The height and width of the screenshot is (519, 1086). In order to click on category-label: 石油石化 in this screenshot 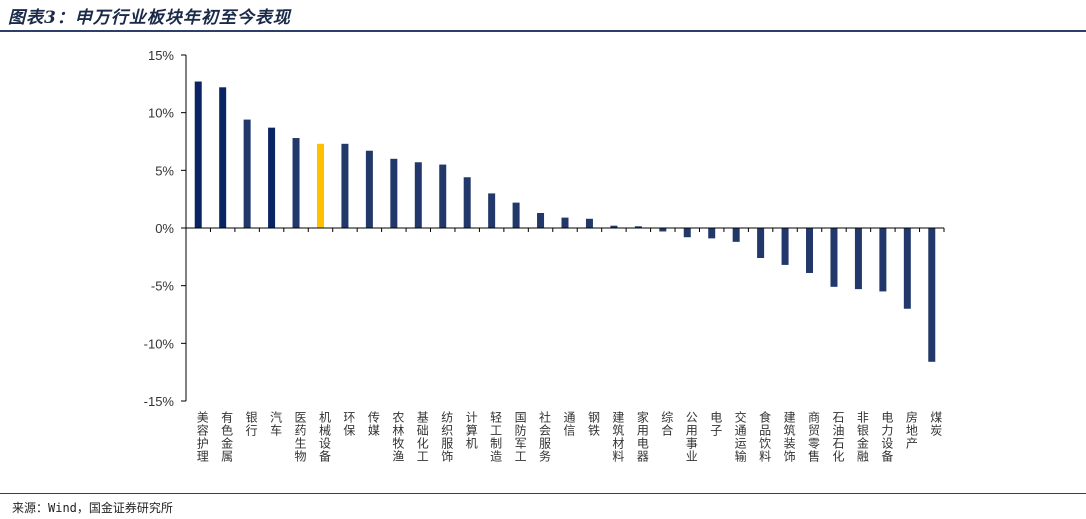, I will do `click(838, 437)`.